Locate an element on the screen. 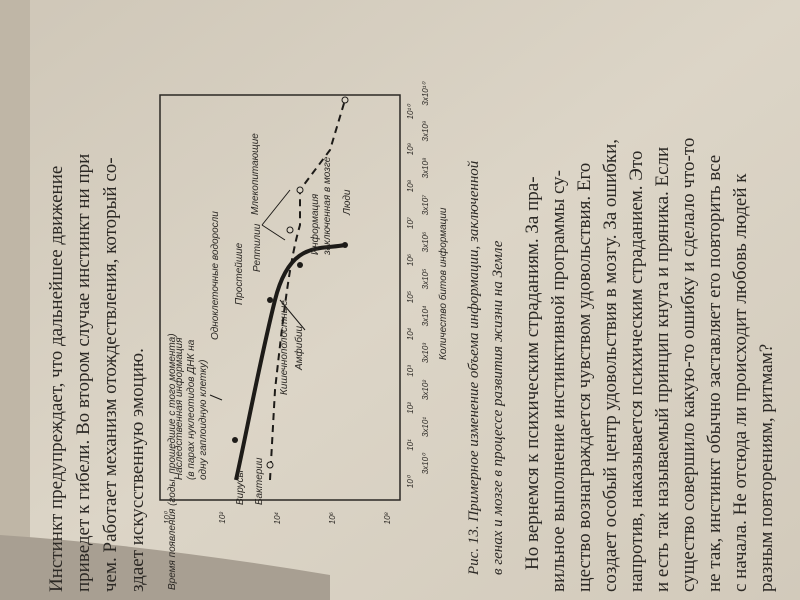 This screenshot has width=800, height=600. x-tick-label: 3x10¹⁰ is located at coordinates (425, 93).